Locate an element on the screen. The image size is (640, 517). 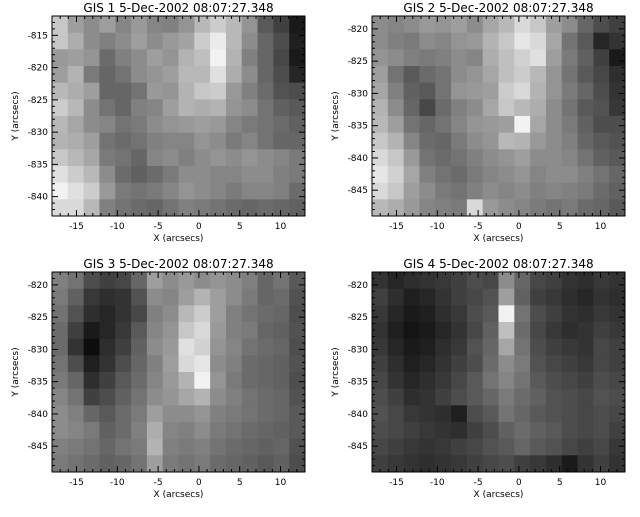
y-tick-label: -820 is located at coordinates (358, 30).